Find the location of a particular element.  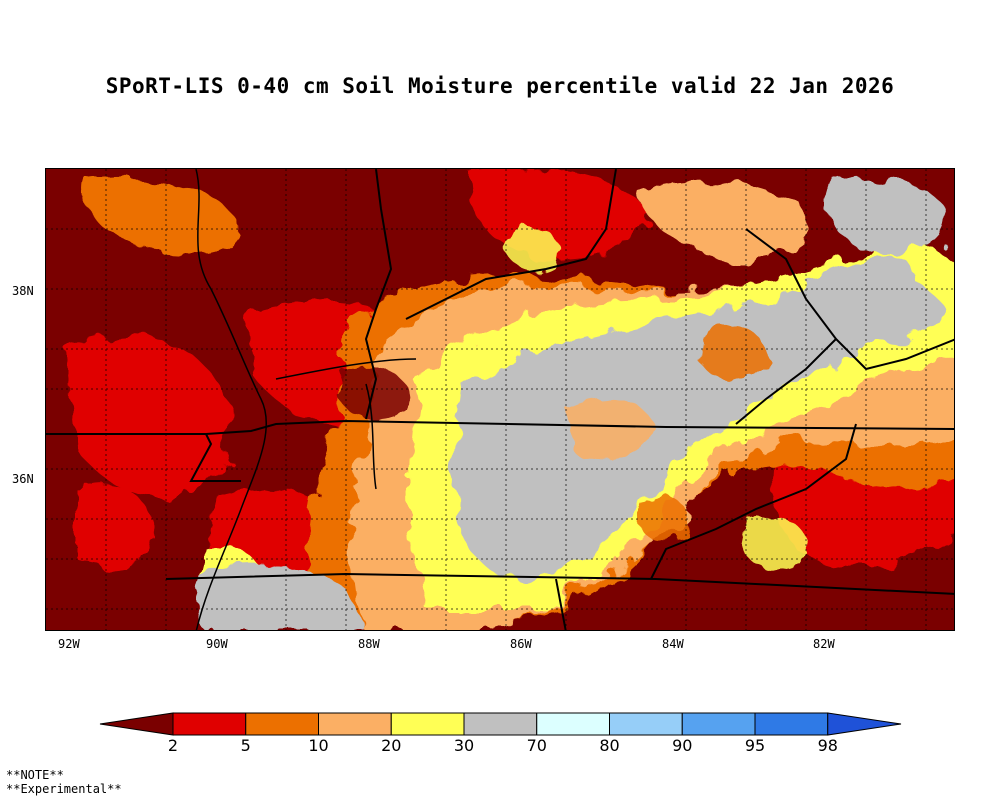

rivers is located at coordinates (306, 399).